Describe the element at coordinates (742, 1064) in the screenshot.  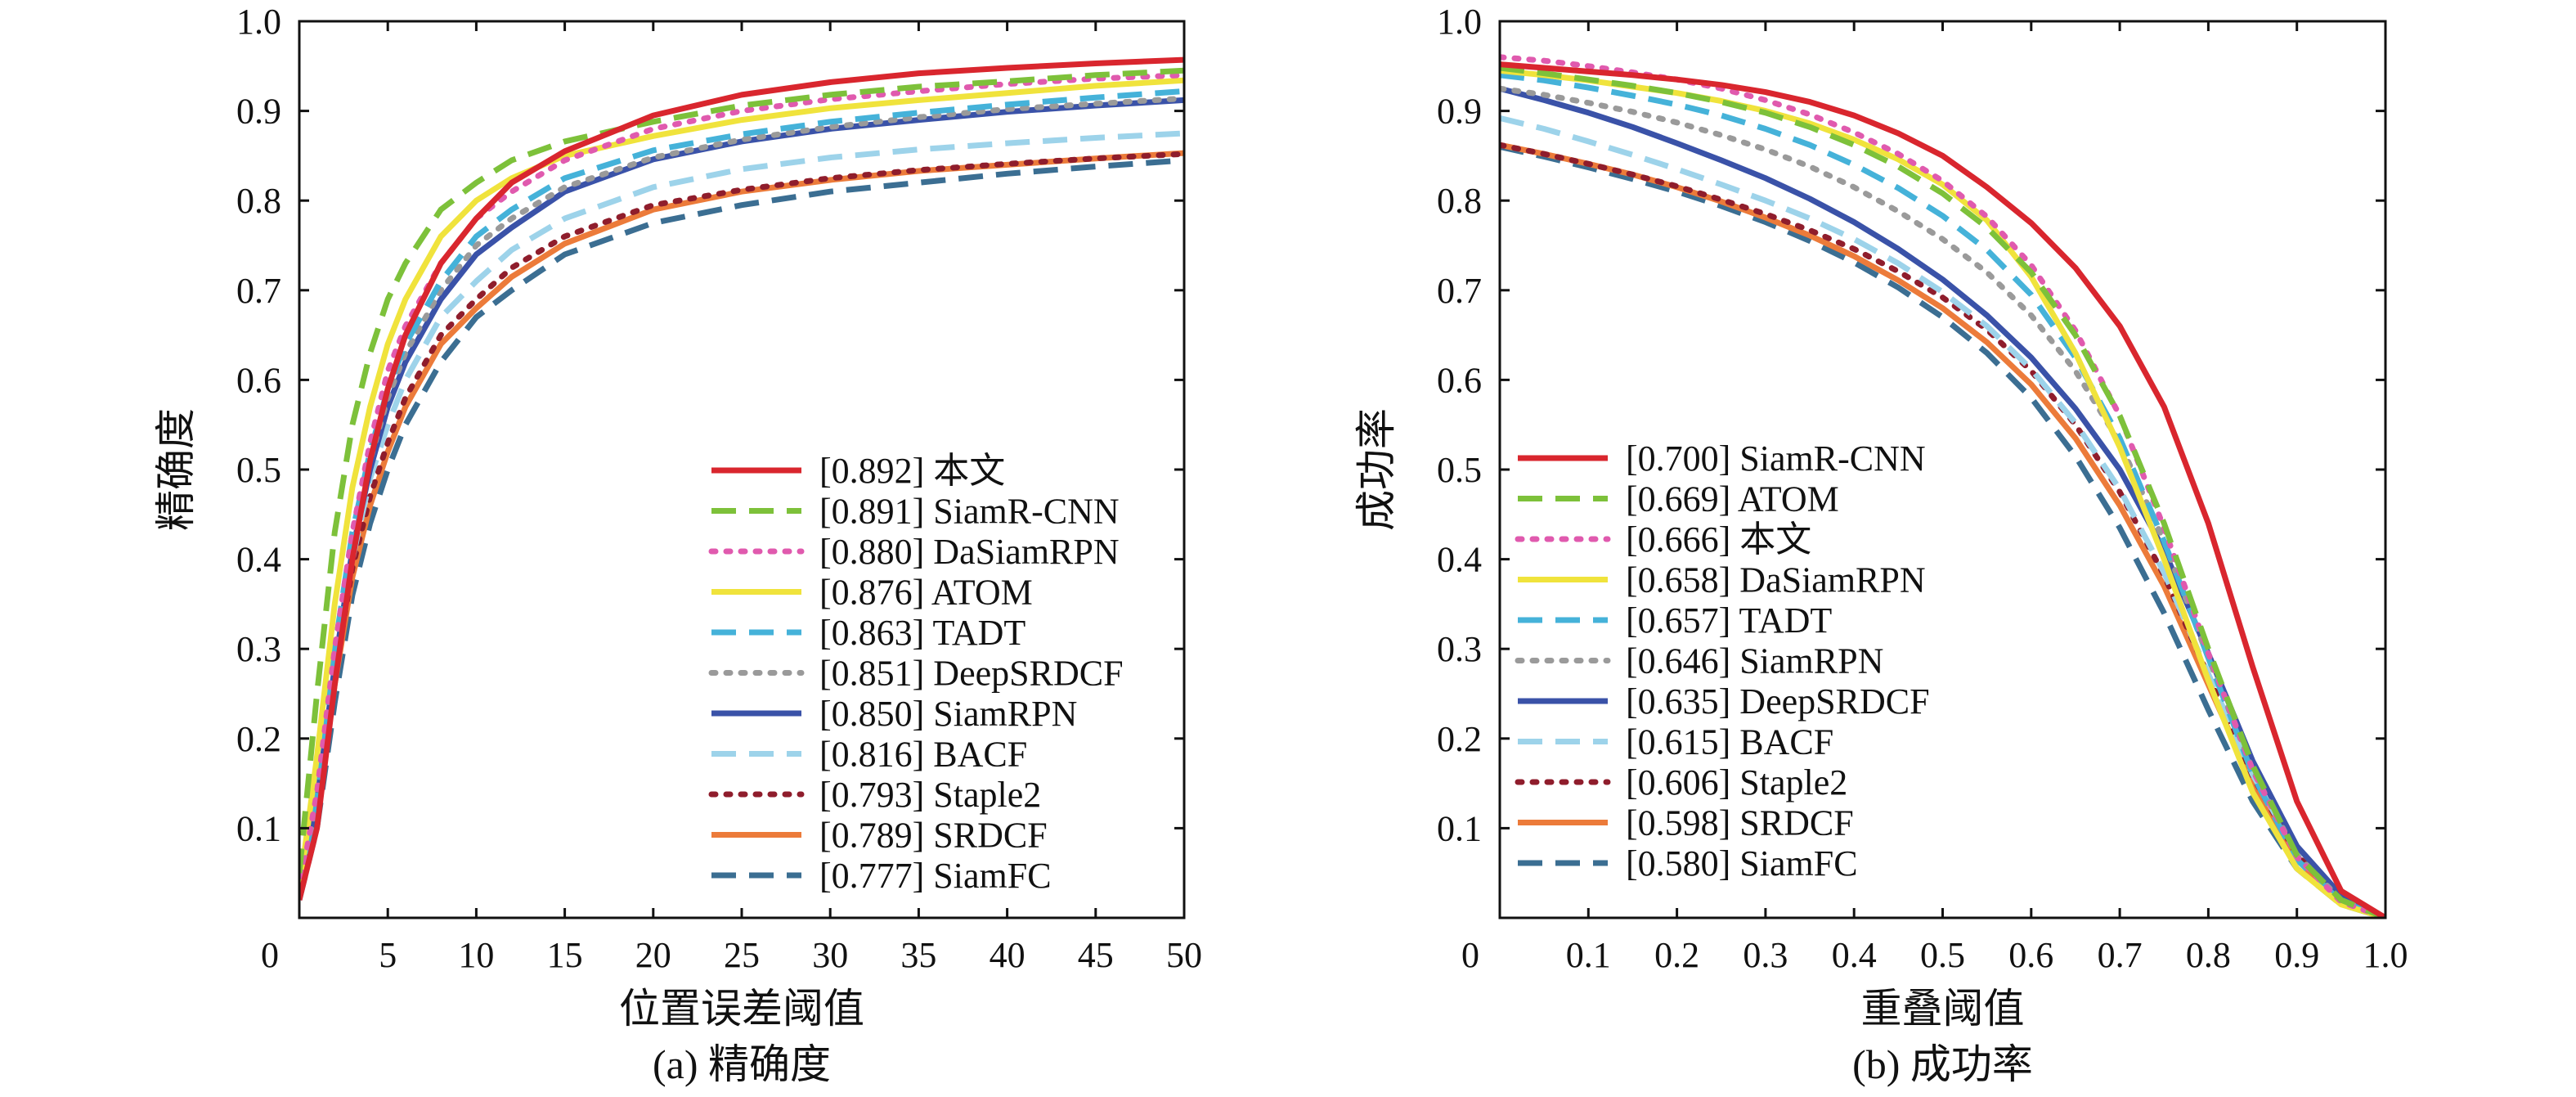
I see `precision-caption: (a) 精确度` at that location.